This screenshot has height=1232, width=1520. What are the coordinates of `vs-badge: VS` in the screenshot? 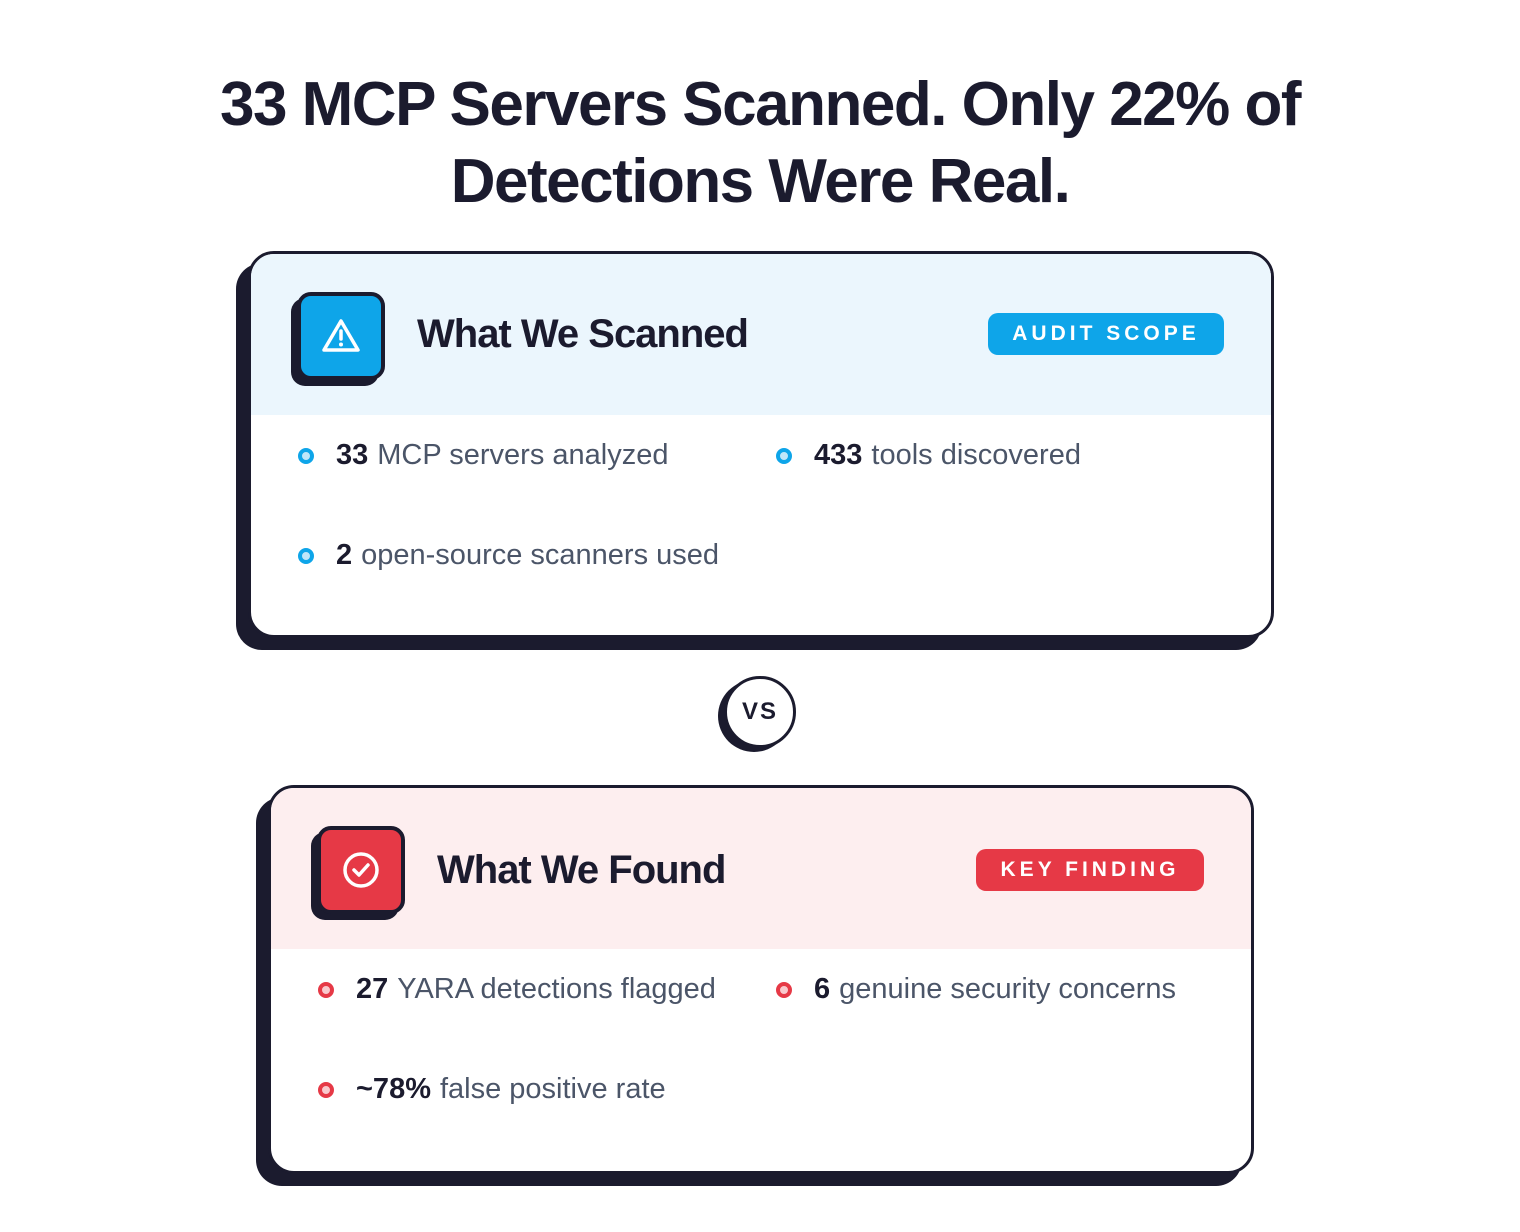 It's located at (760, 712).